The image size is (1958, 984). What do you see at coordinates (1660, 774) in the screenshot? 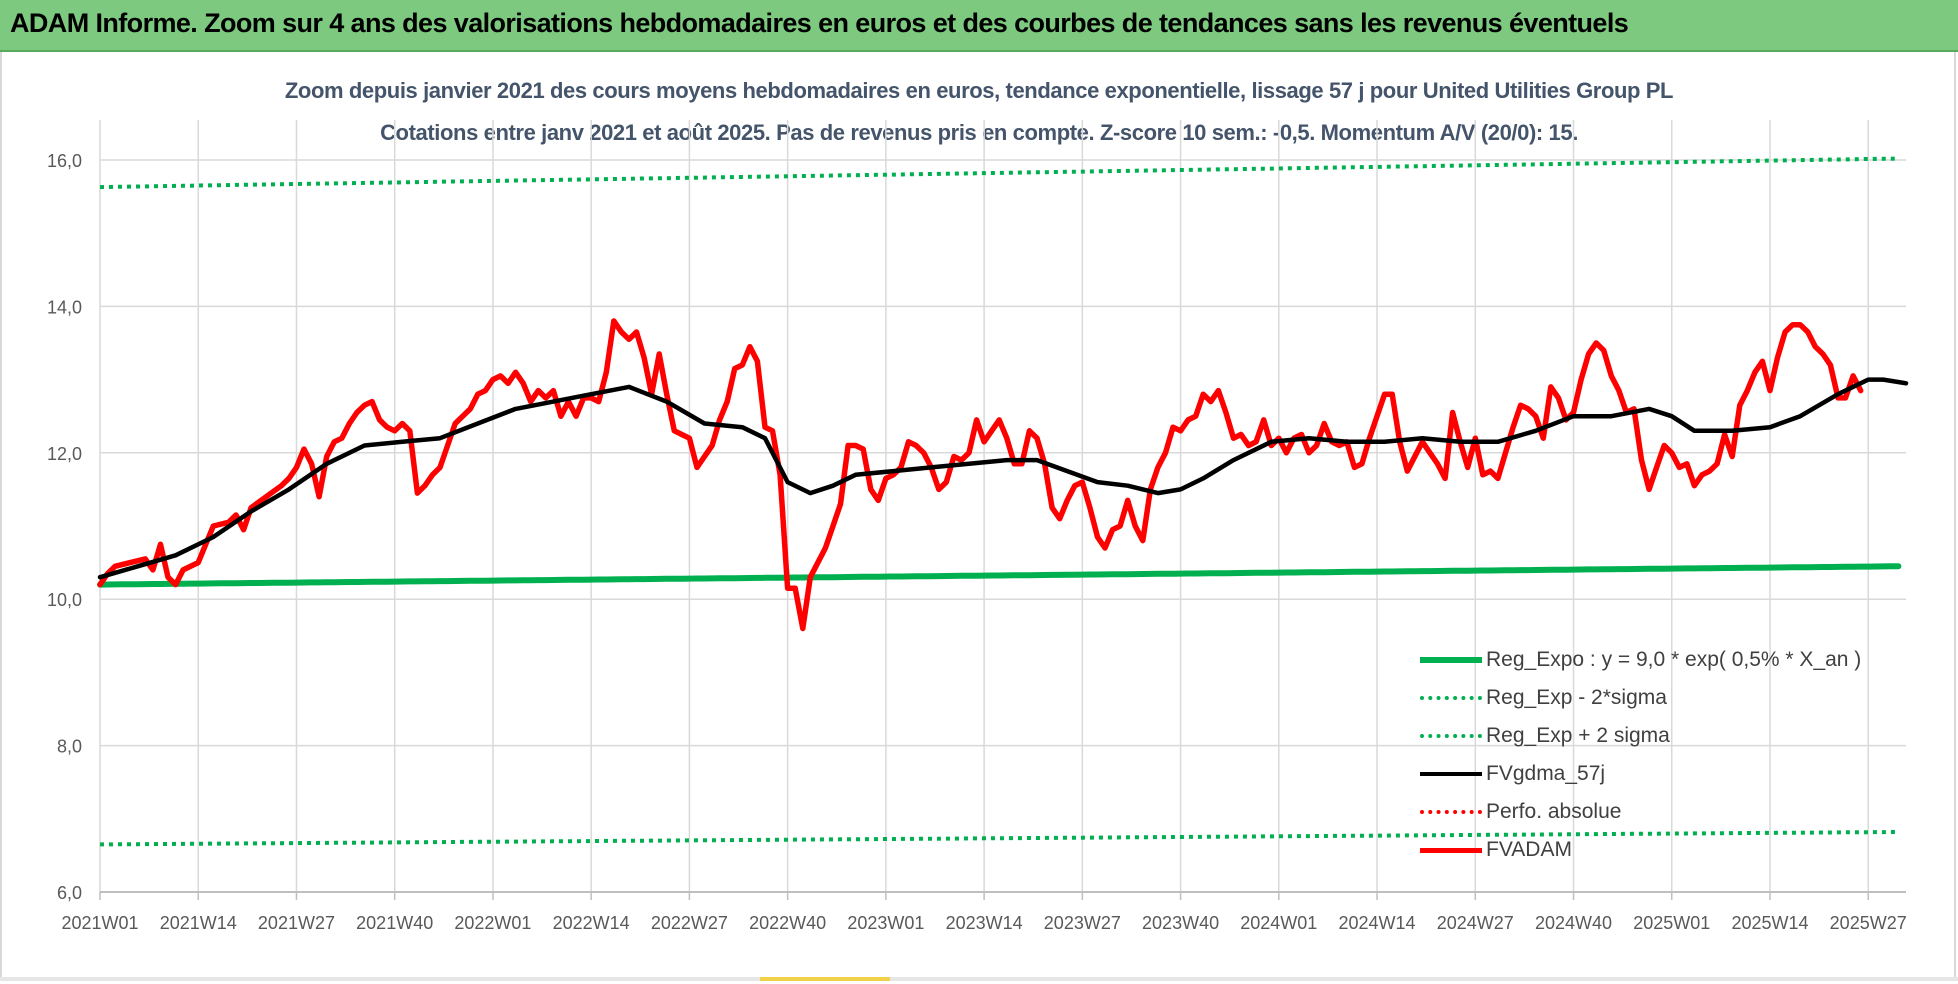
I see `legend-item: FVgdma_57j` at bounding box center [1660, 774].